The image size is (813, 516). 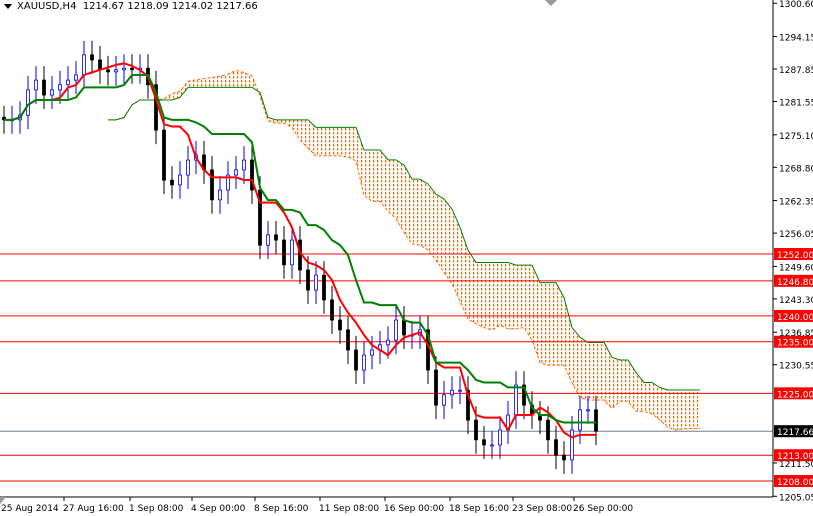 What do you see at coordinates (8, 6) in the screenshot?
I see `dropdown-triangle-icon` at bounding box center [8, 6].